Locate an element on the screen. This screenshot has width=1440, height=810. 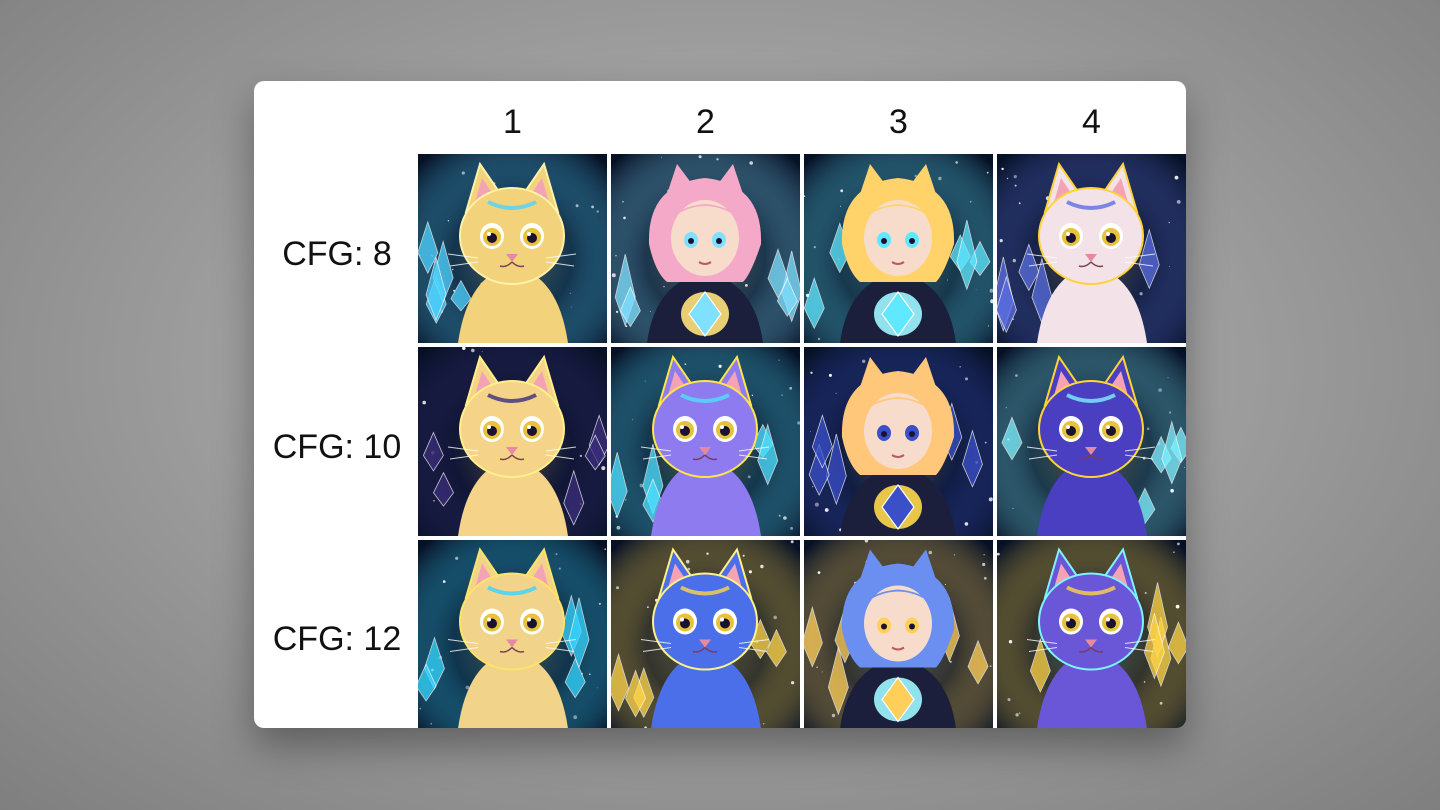
image-tile-r3-c3 is located at coordinates (898, 634).